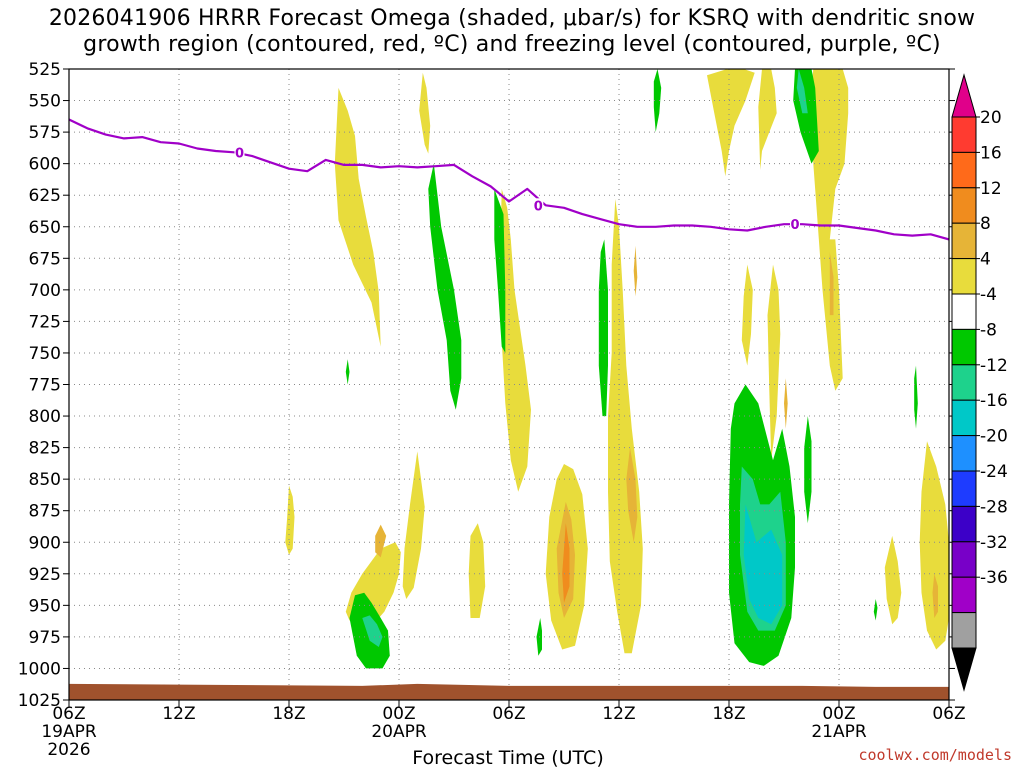 The width and height of the screenshot is (1024, 768). Describe the element at coordinates (994, 578) in the screenshot. I see `colorbar-label-13: -36` at that location.